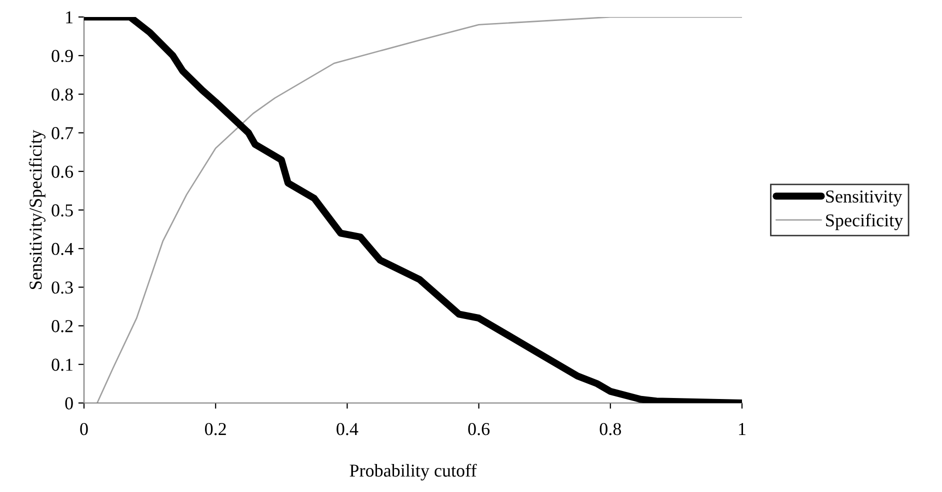  What do you see at coordinates (63, 133) in the screenshot?
I see `y-tick-label: 0.7` at bounding box center [63, 133].